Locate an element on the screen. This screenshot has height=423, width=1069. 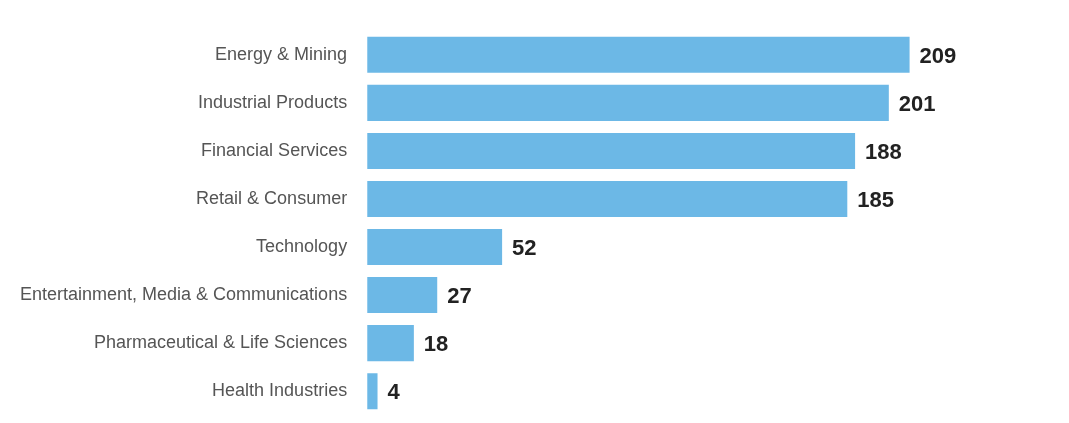
y-tick-label: Financial Services is located at coordinates (274, 149).